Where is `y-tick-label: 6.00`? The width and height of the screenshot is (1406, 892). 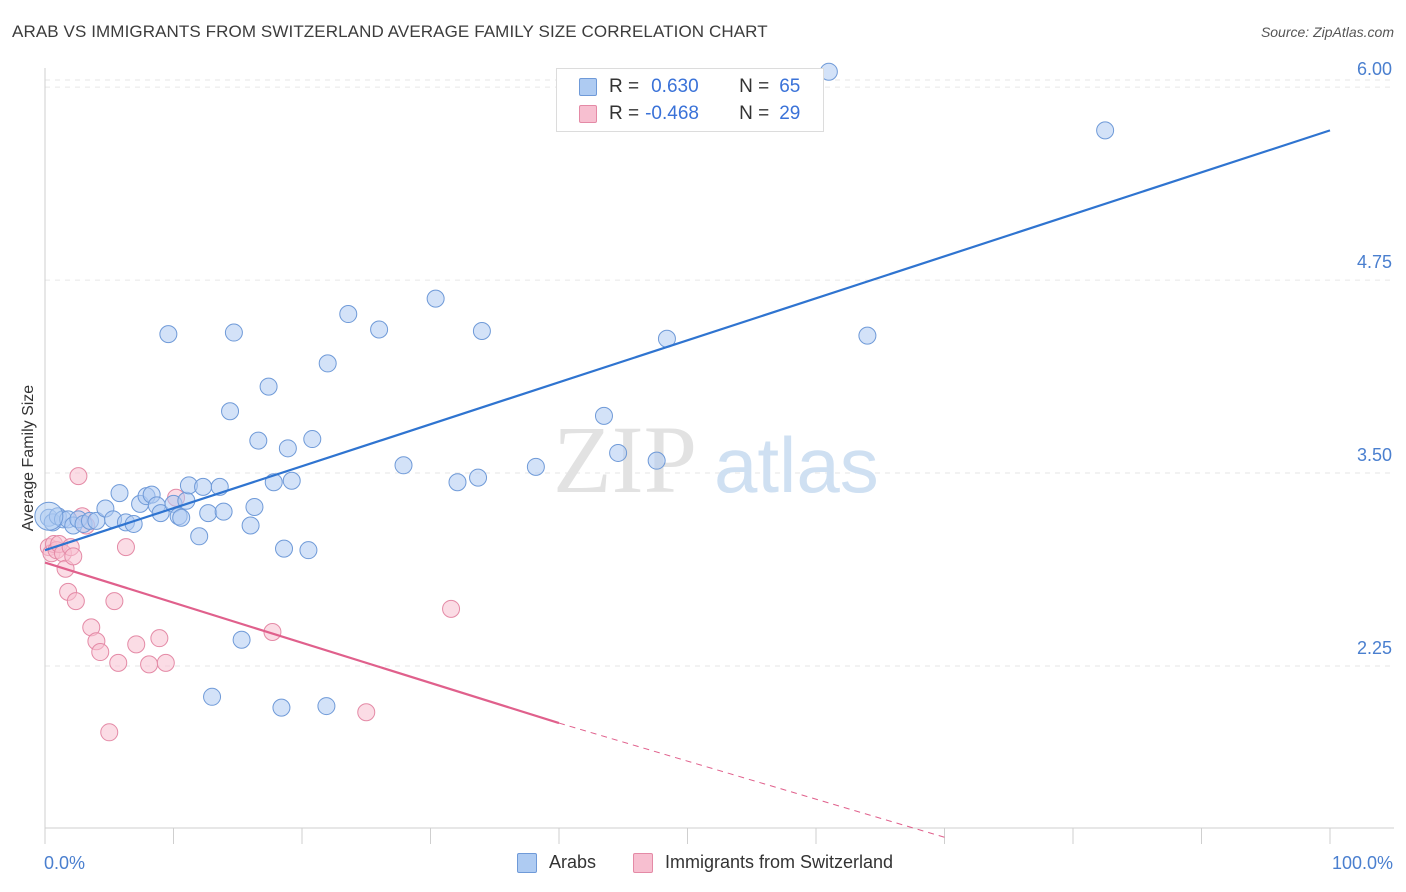 y-tick-label: 6.00 is located at coordinates (1374, 69).